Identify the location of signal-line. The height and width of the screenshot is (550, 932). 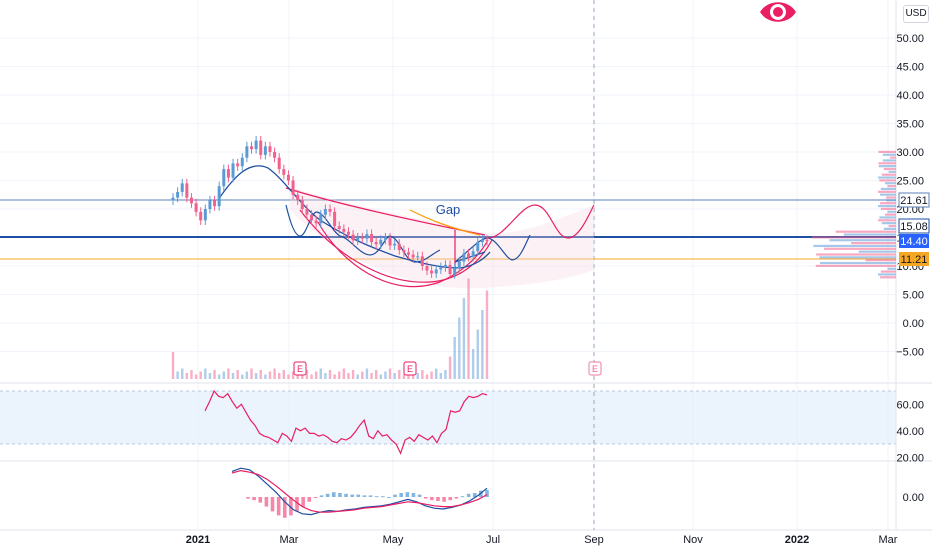
(359, 491).